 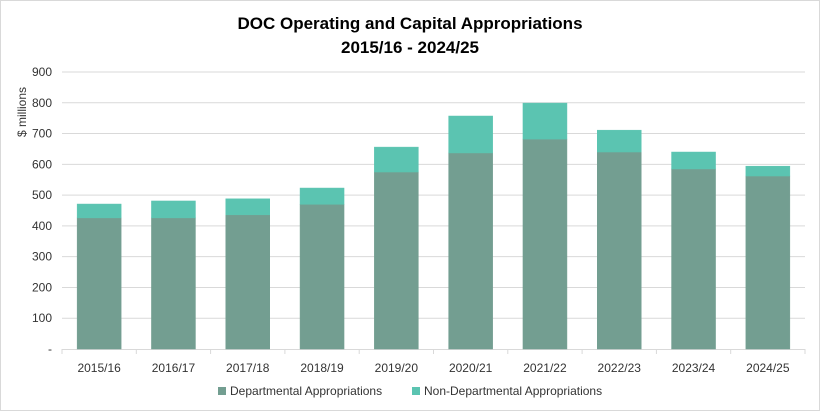 I want to click on chart-title: DOC Operating and Capital Appropriations, so click(x=410, y=23).